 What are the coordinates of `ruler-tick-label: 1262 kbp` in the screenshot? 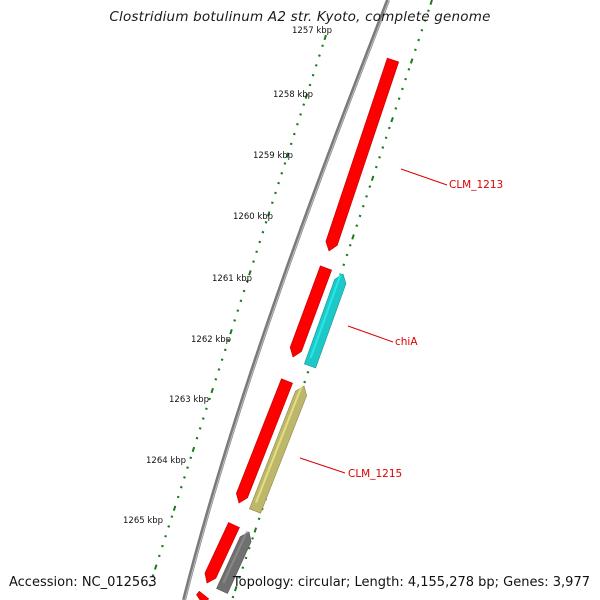 It's located at (211, 340).